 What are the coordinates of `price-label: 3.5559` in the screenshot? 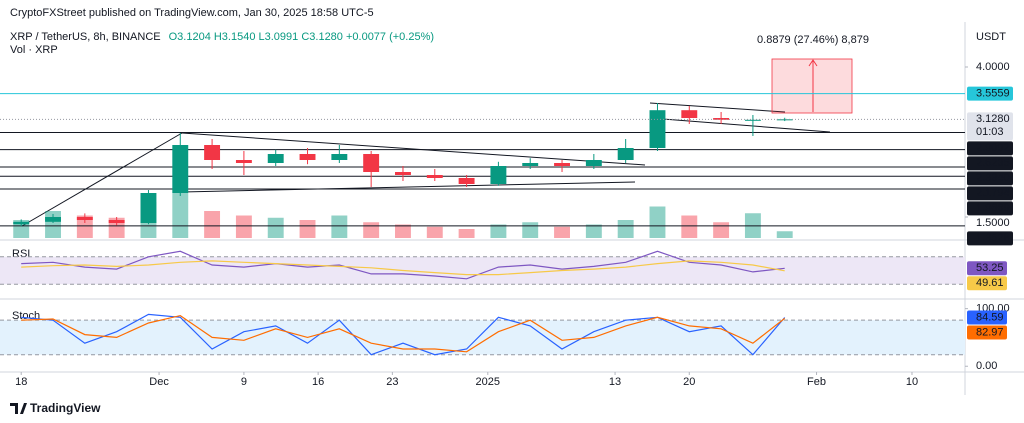 It's located at (993, 94).